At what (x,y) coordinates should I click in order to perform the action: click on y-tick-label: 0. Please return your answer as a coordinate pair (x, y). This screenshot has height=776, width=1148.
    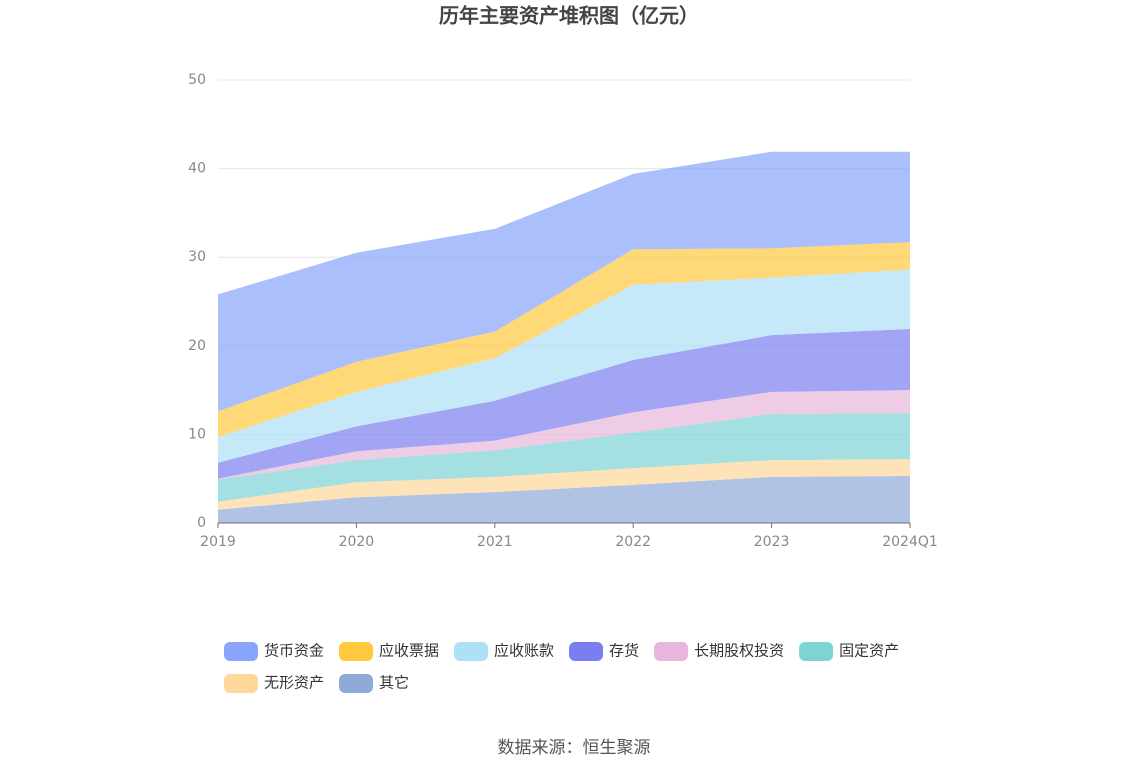
    Looking at the image, I should click on (201, 523).